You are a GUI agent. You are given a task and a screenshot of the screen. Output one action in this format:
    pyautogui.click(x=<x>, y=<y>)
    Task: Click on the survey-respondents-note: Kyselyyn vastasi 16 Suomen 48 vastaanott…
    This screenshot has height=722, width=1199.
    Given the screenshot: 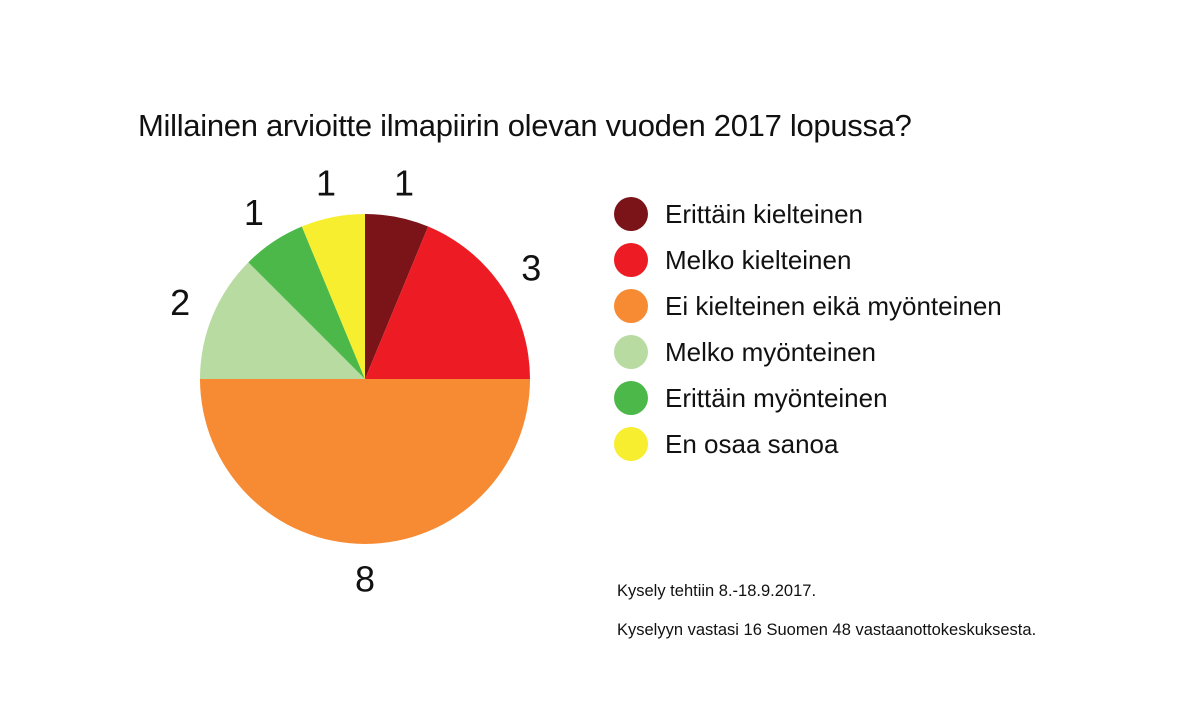 What is the action you would take?
    pyautogui.click(x=827, y=630)
    